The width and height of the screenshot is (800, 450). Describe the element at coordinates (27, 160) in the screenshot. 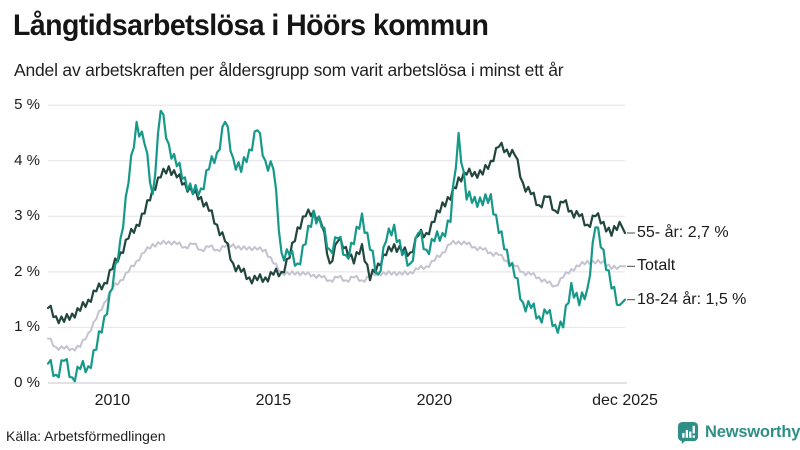

I see `y-axis-tick-label: 4 %` at that location.